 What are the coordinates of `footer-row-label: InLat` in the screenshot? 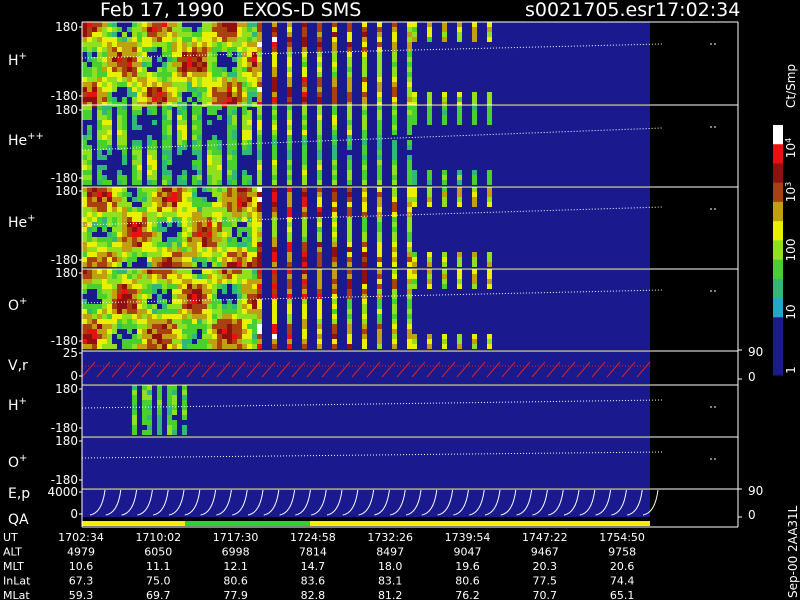 It's located at (17, 581).